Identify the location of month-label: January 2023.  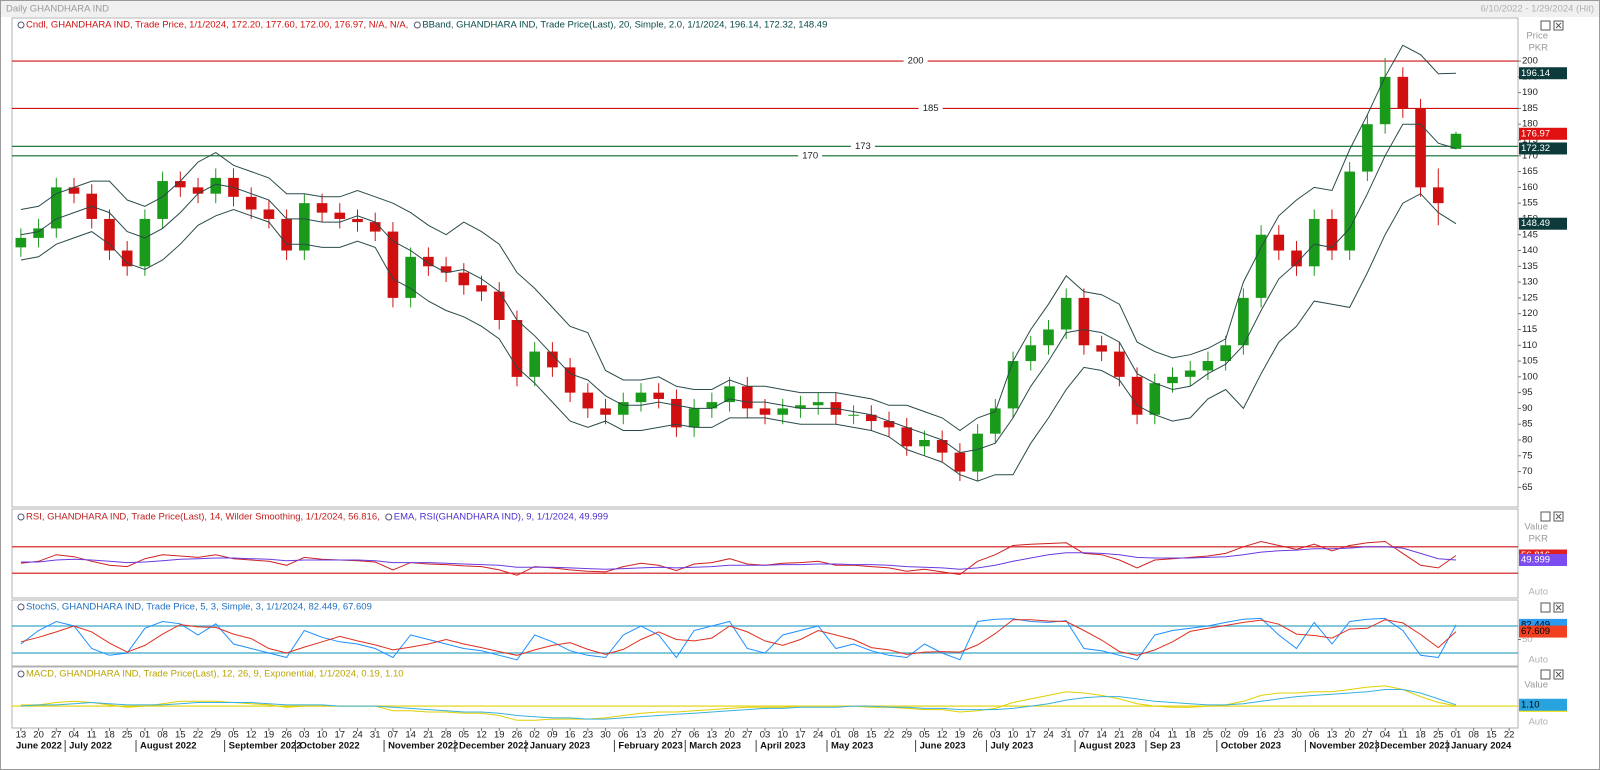
(560, 746).